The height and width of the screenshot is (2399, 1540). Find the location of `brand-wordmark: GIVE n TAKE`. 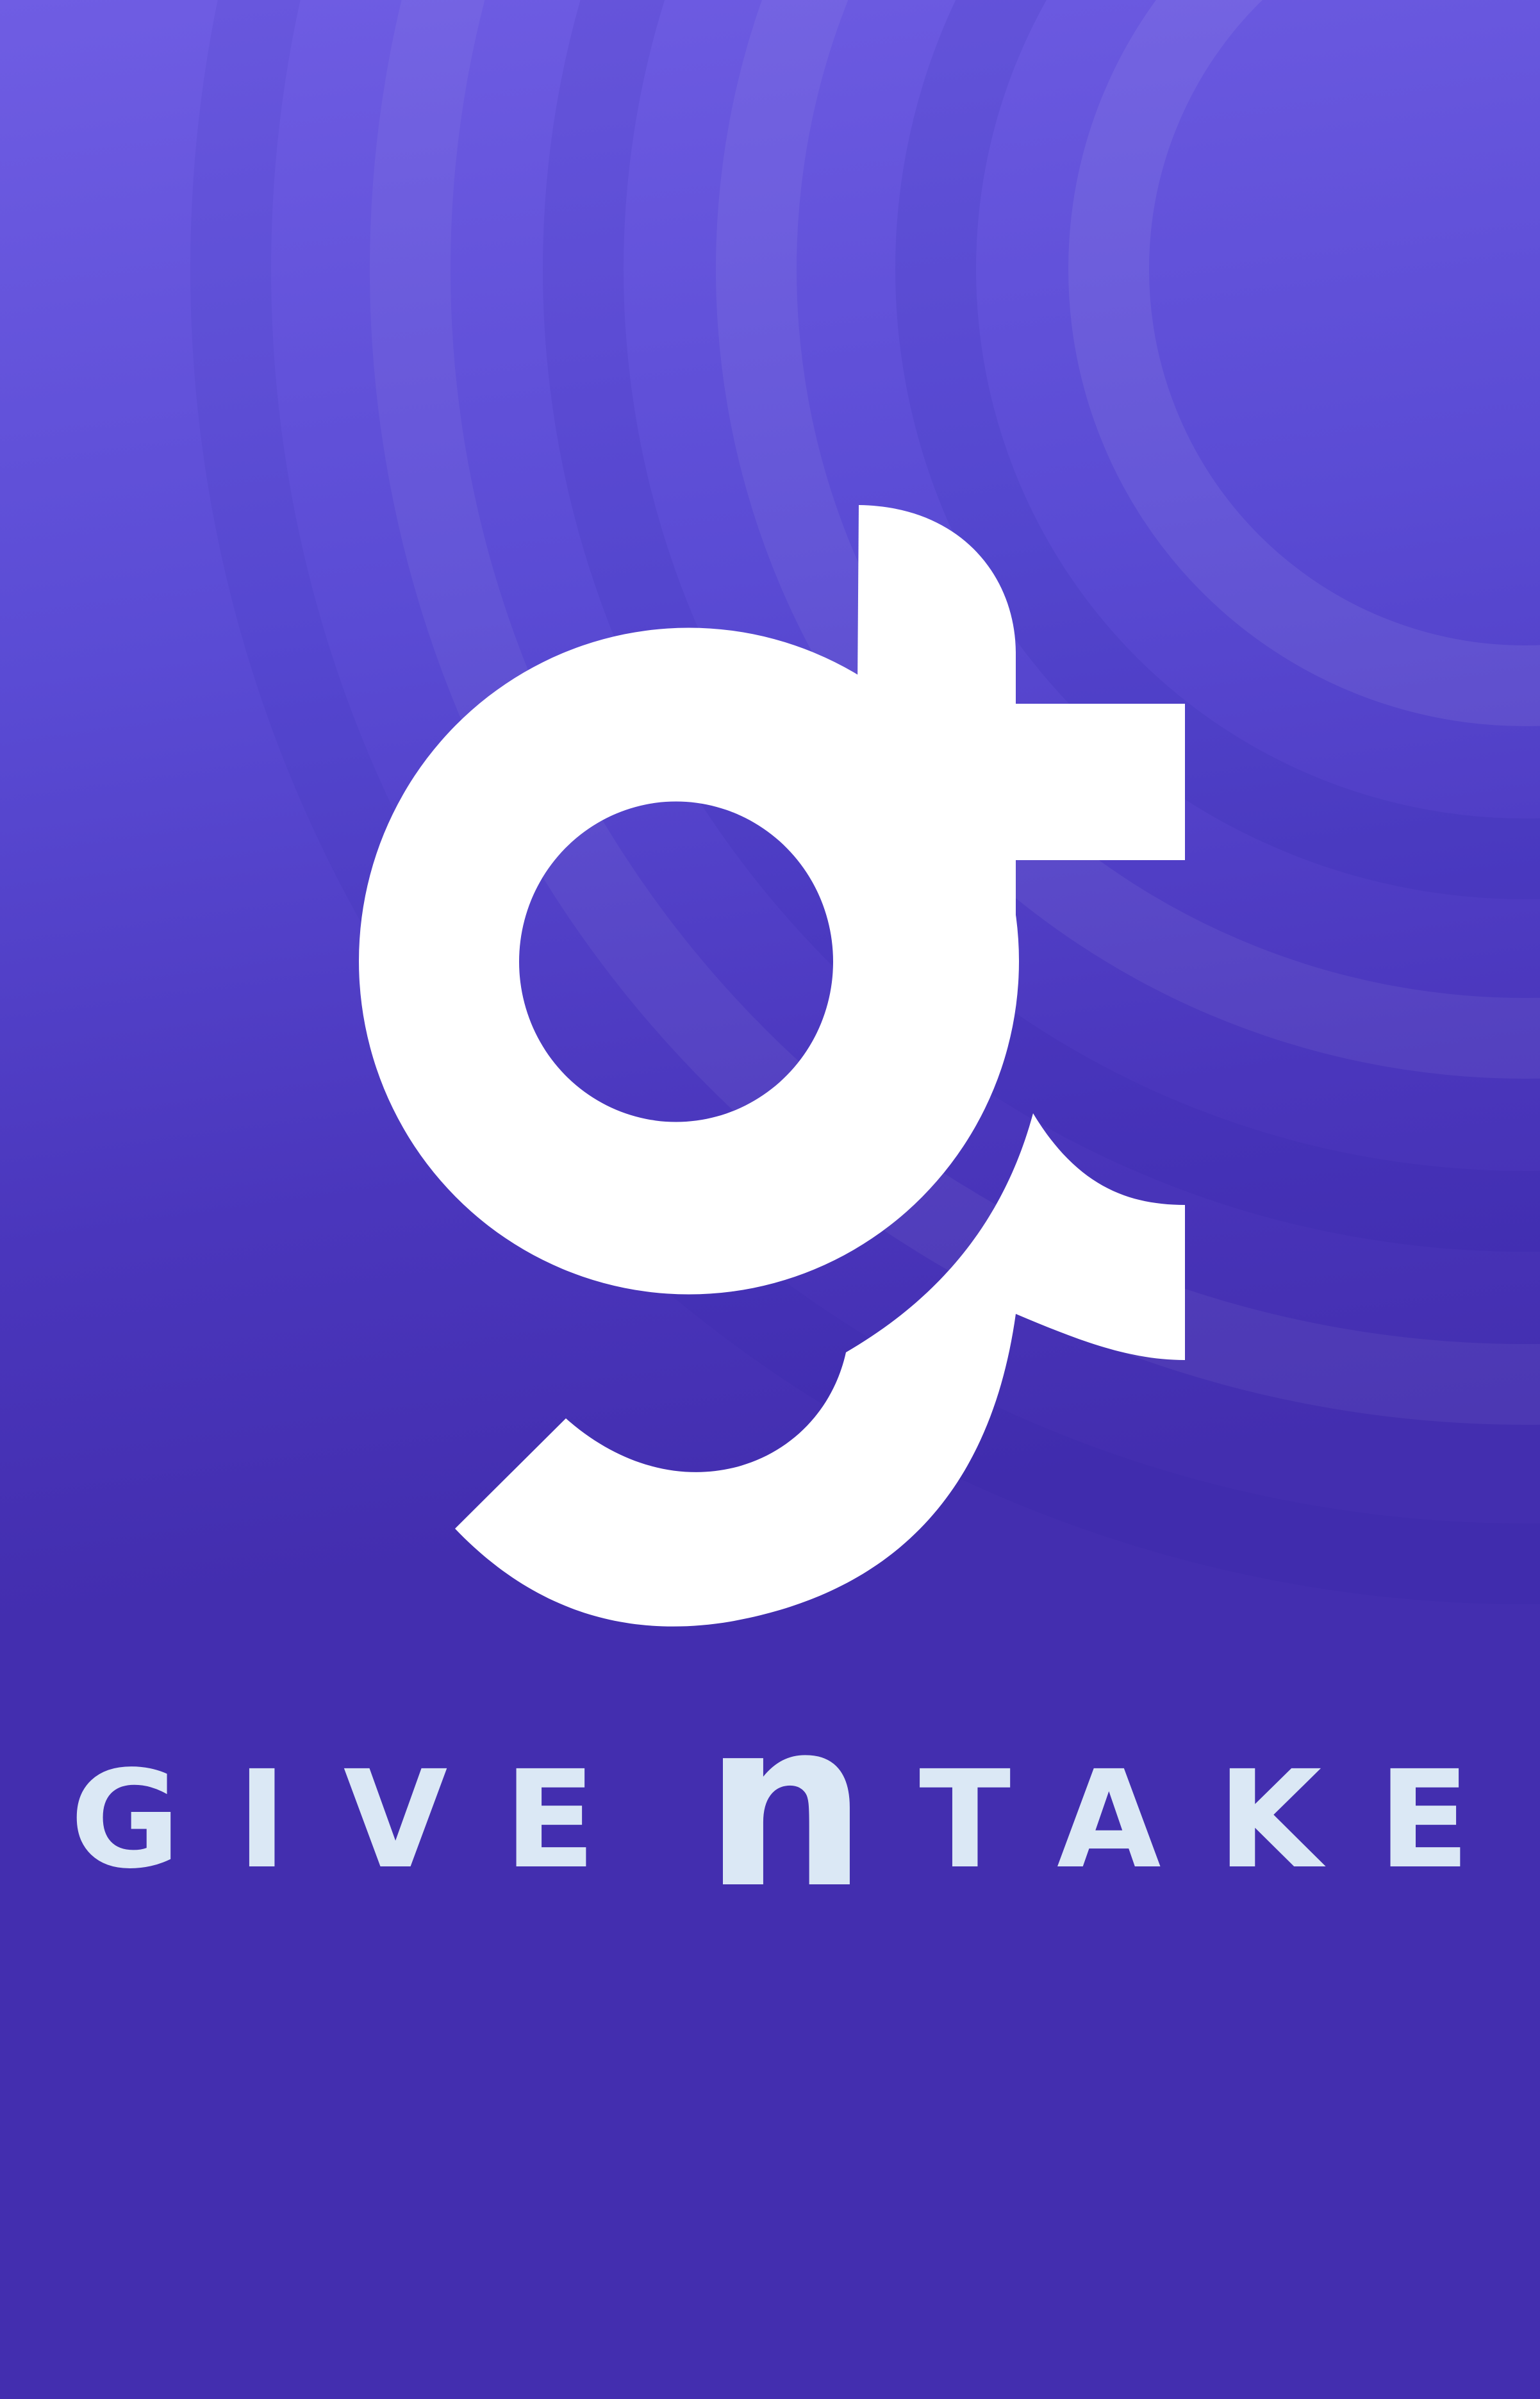

brand-wordmark: GIVE n TAKE is located at coordinates (770, 1804).